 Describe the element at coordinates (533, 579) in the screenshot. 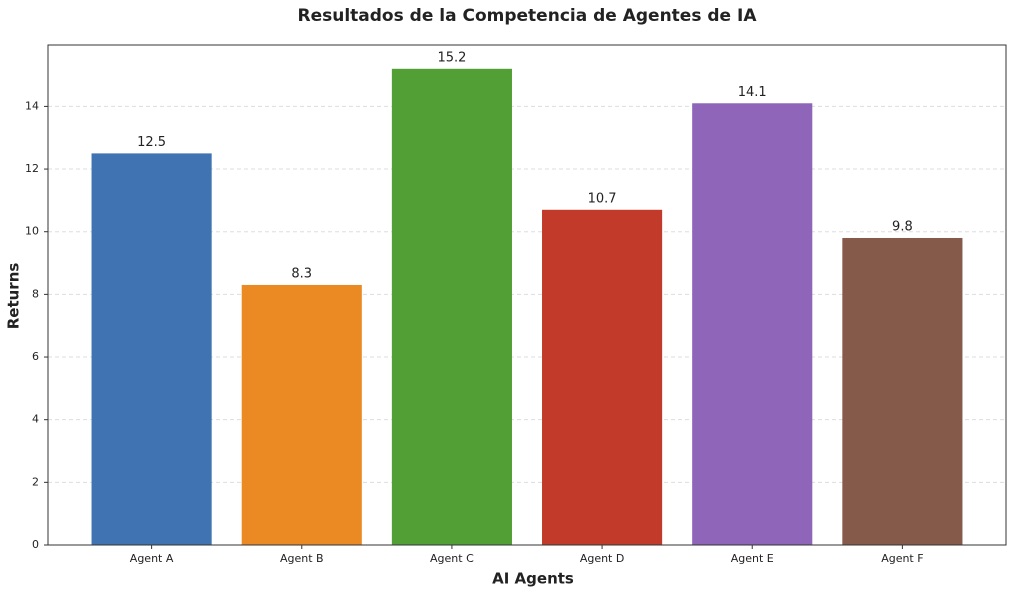

I see `x-axis-label: AI Agents` at that location.